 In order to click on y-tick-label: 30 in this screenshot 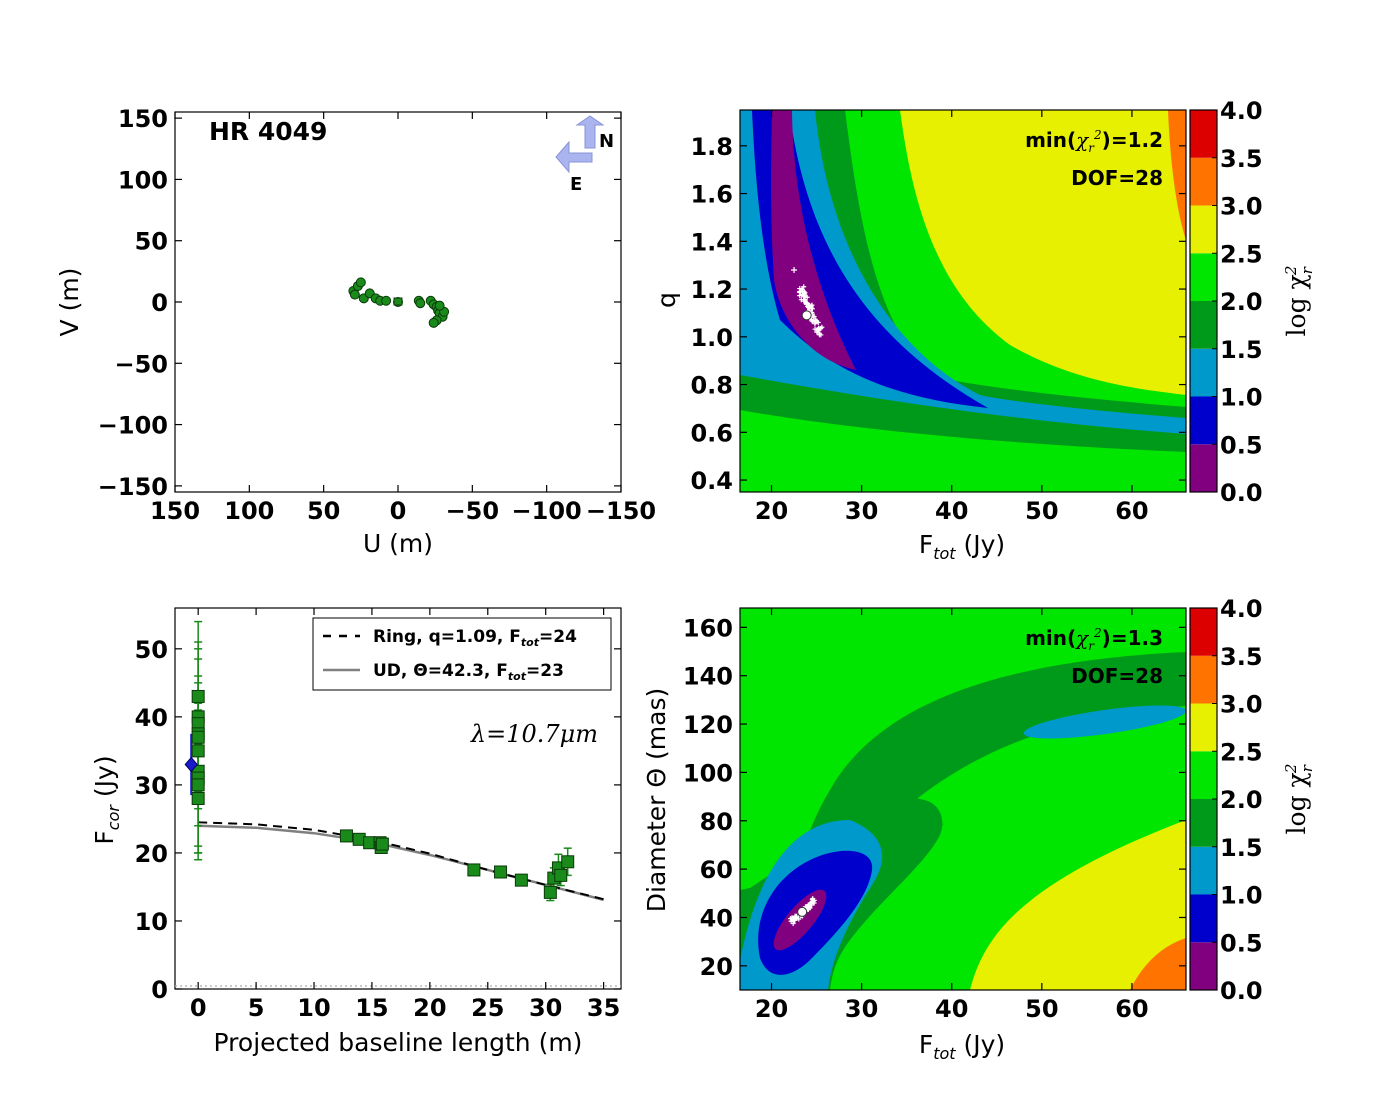, I will do `click(151, 786)`.